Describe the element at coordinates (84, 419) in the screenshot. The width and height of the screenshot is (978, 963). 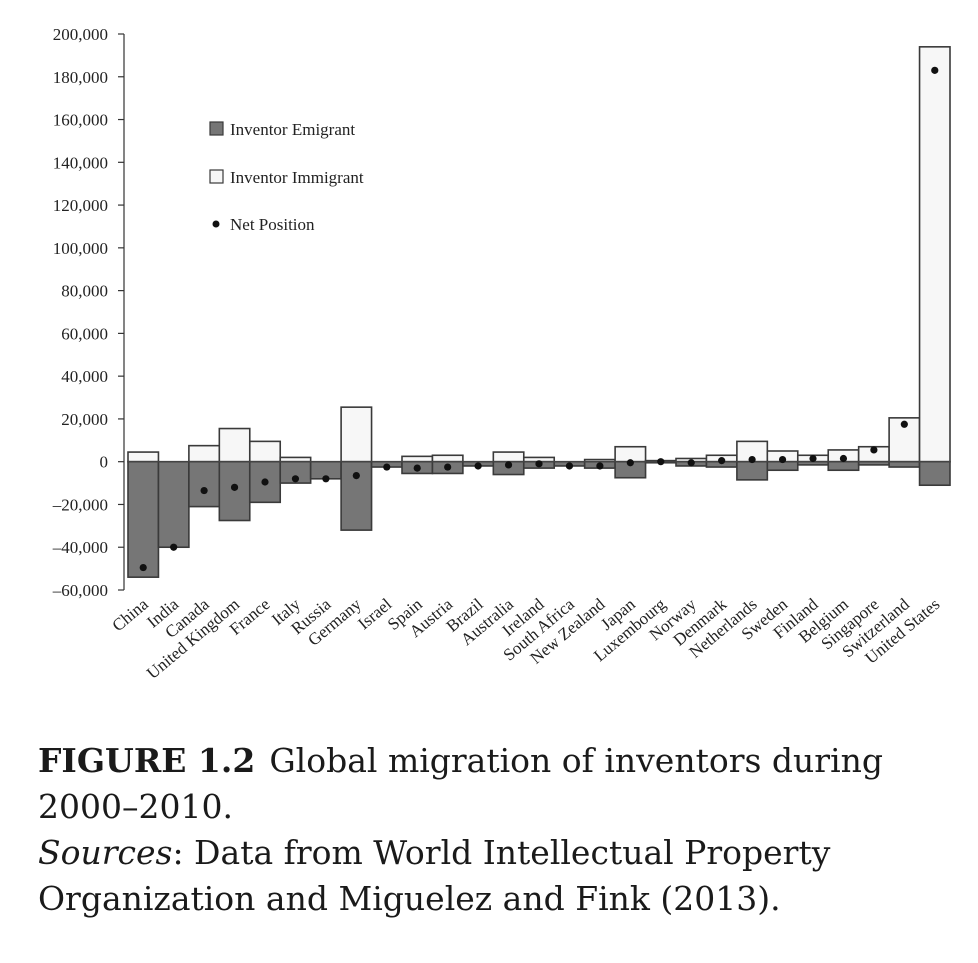
I see `y-tick-label: 20,000` at that location.